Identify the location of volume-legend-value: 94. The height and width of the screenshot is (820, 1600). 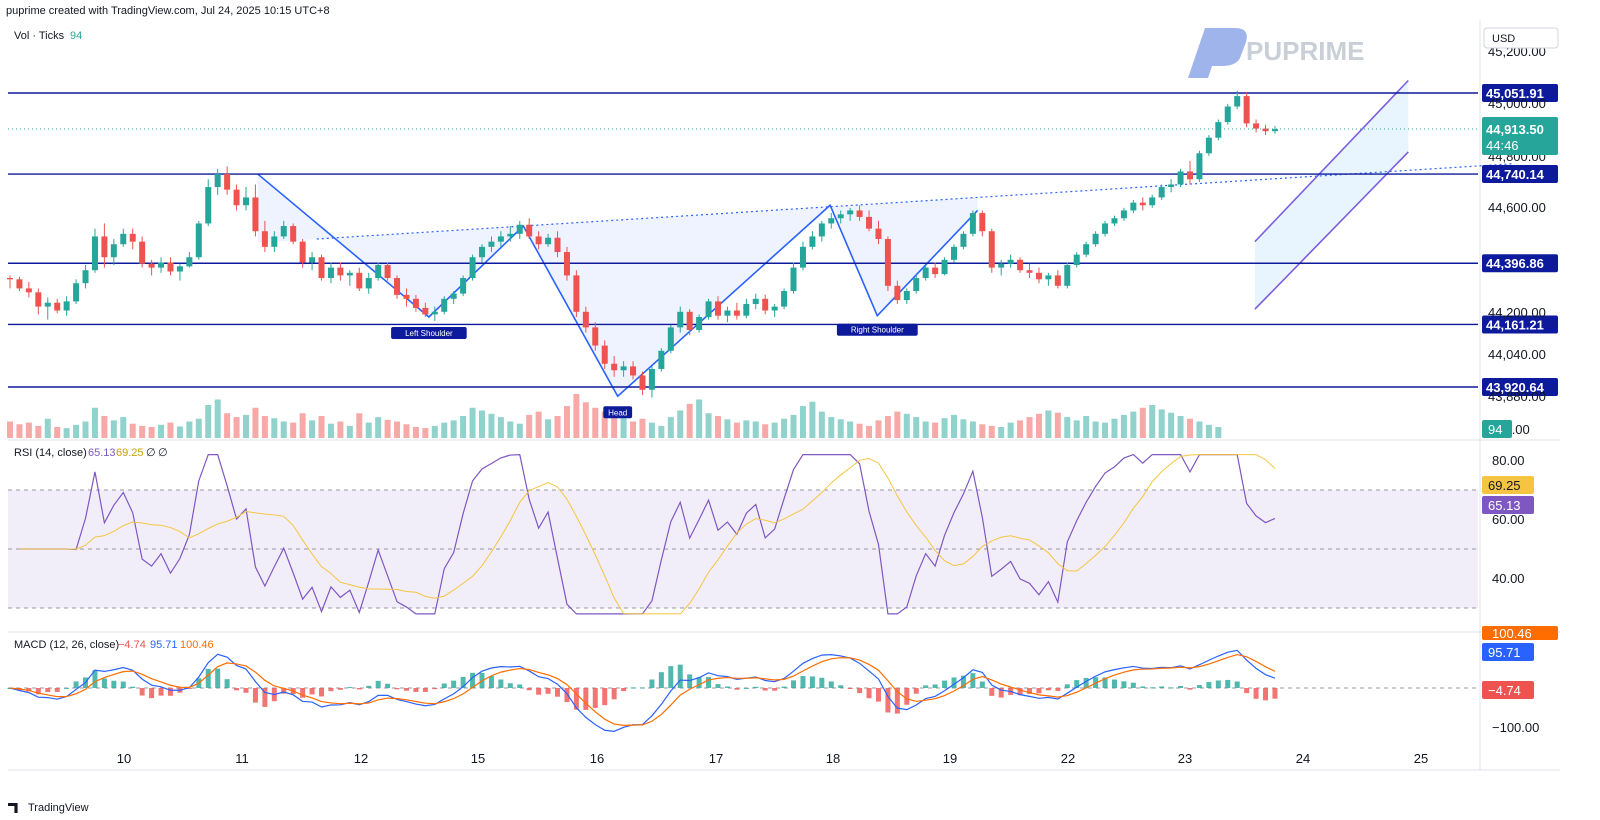
(76, 36).